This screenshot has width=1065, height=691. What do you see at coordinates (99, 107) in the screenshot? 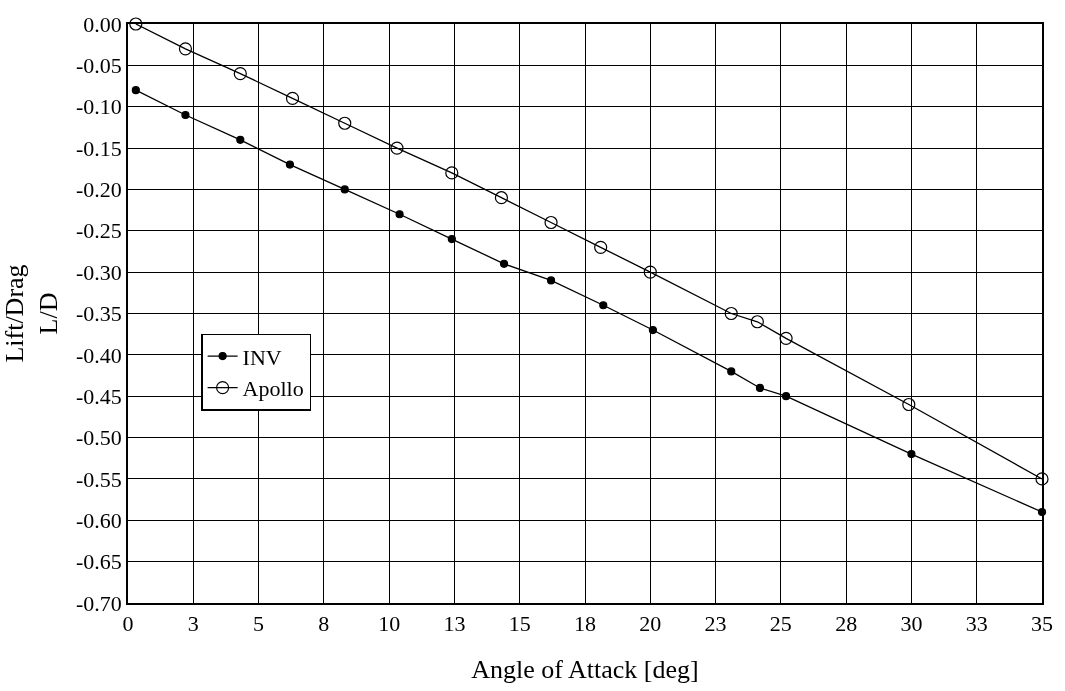
I see `y-tick-label: -0.10` at bounding box center [99, 107].